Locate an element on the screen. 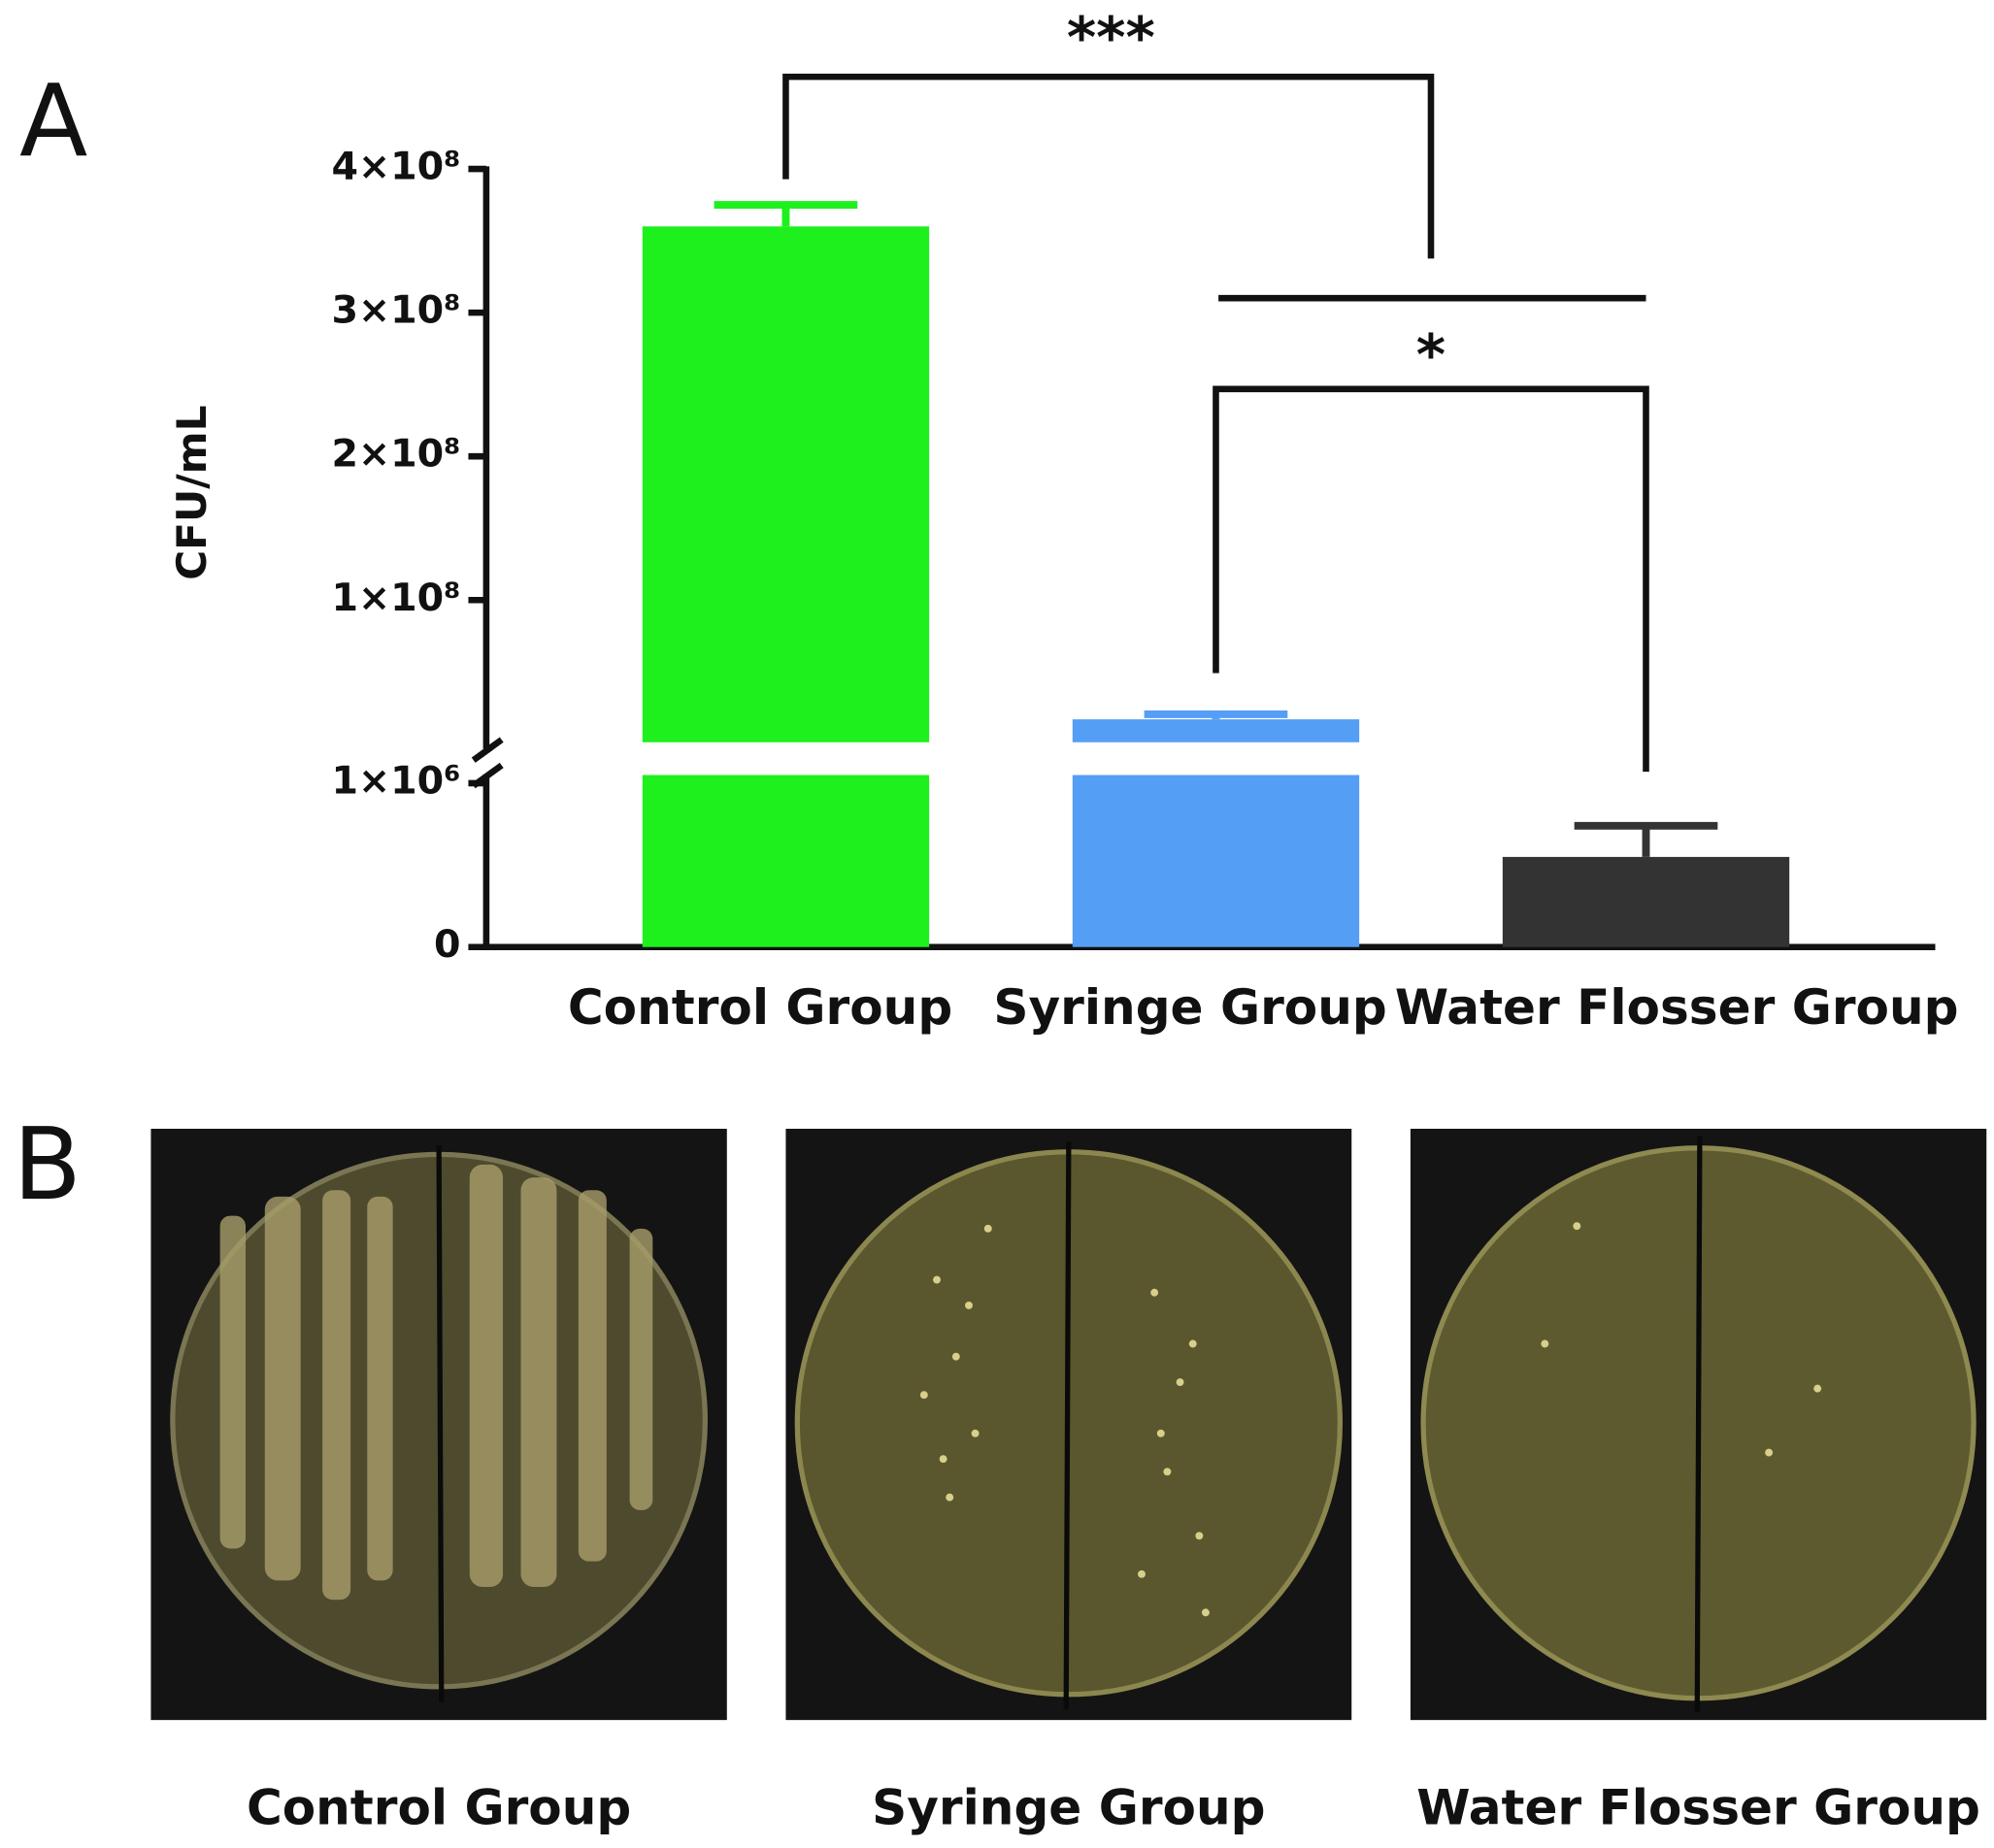 The width and height of the screenshot is (1994, 1848). x-tick-label: Syringe Group is located at coordinates (1189, 1007).